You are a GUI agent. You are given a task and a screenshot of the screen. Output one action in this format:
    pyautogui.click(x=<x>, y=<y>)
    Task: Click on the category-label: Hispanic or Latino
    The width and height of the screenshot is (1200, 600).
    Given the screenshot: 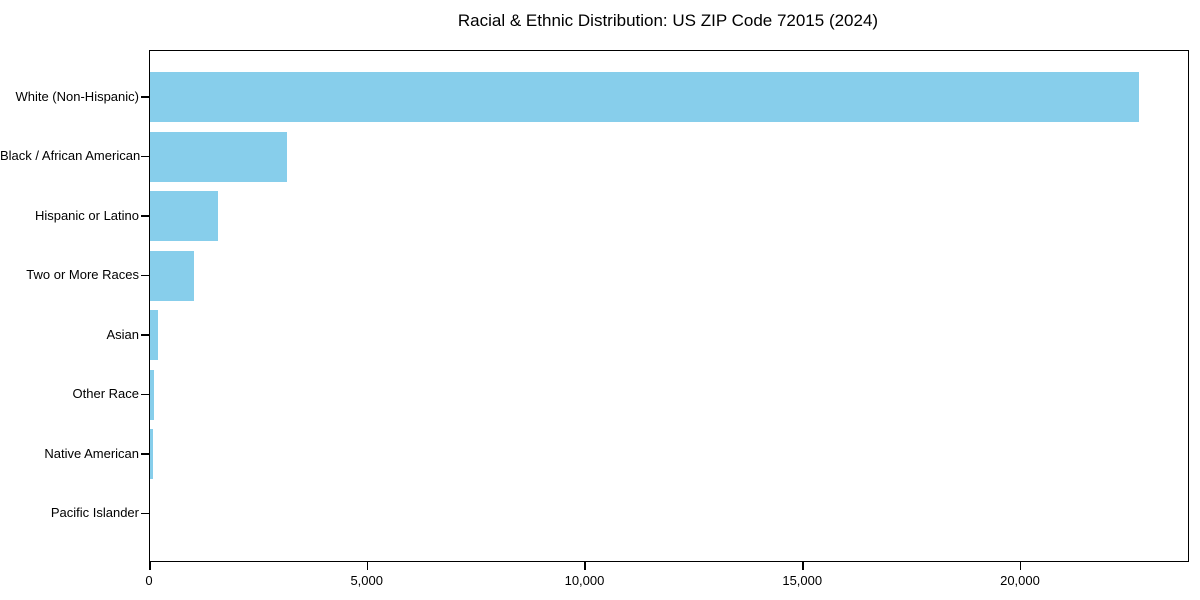 What is the action you would take?
    pyautogui.click(x=86, y=215)
    